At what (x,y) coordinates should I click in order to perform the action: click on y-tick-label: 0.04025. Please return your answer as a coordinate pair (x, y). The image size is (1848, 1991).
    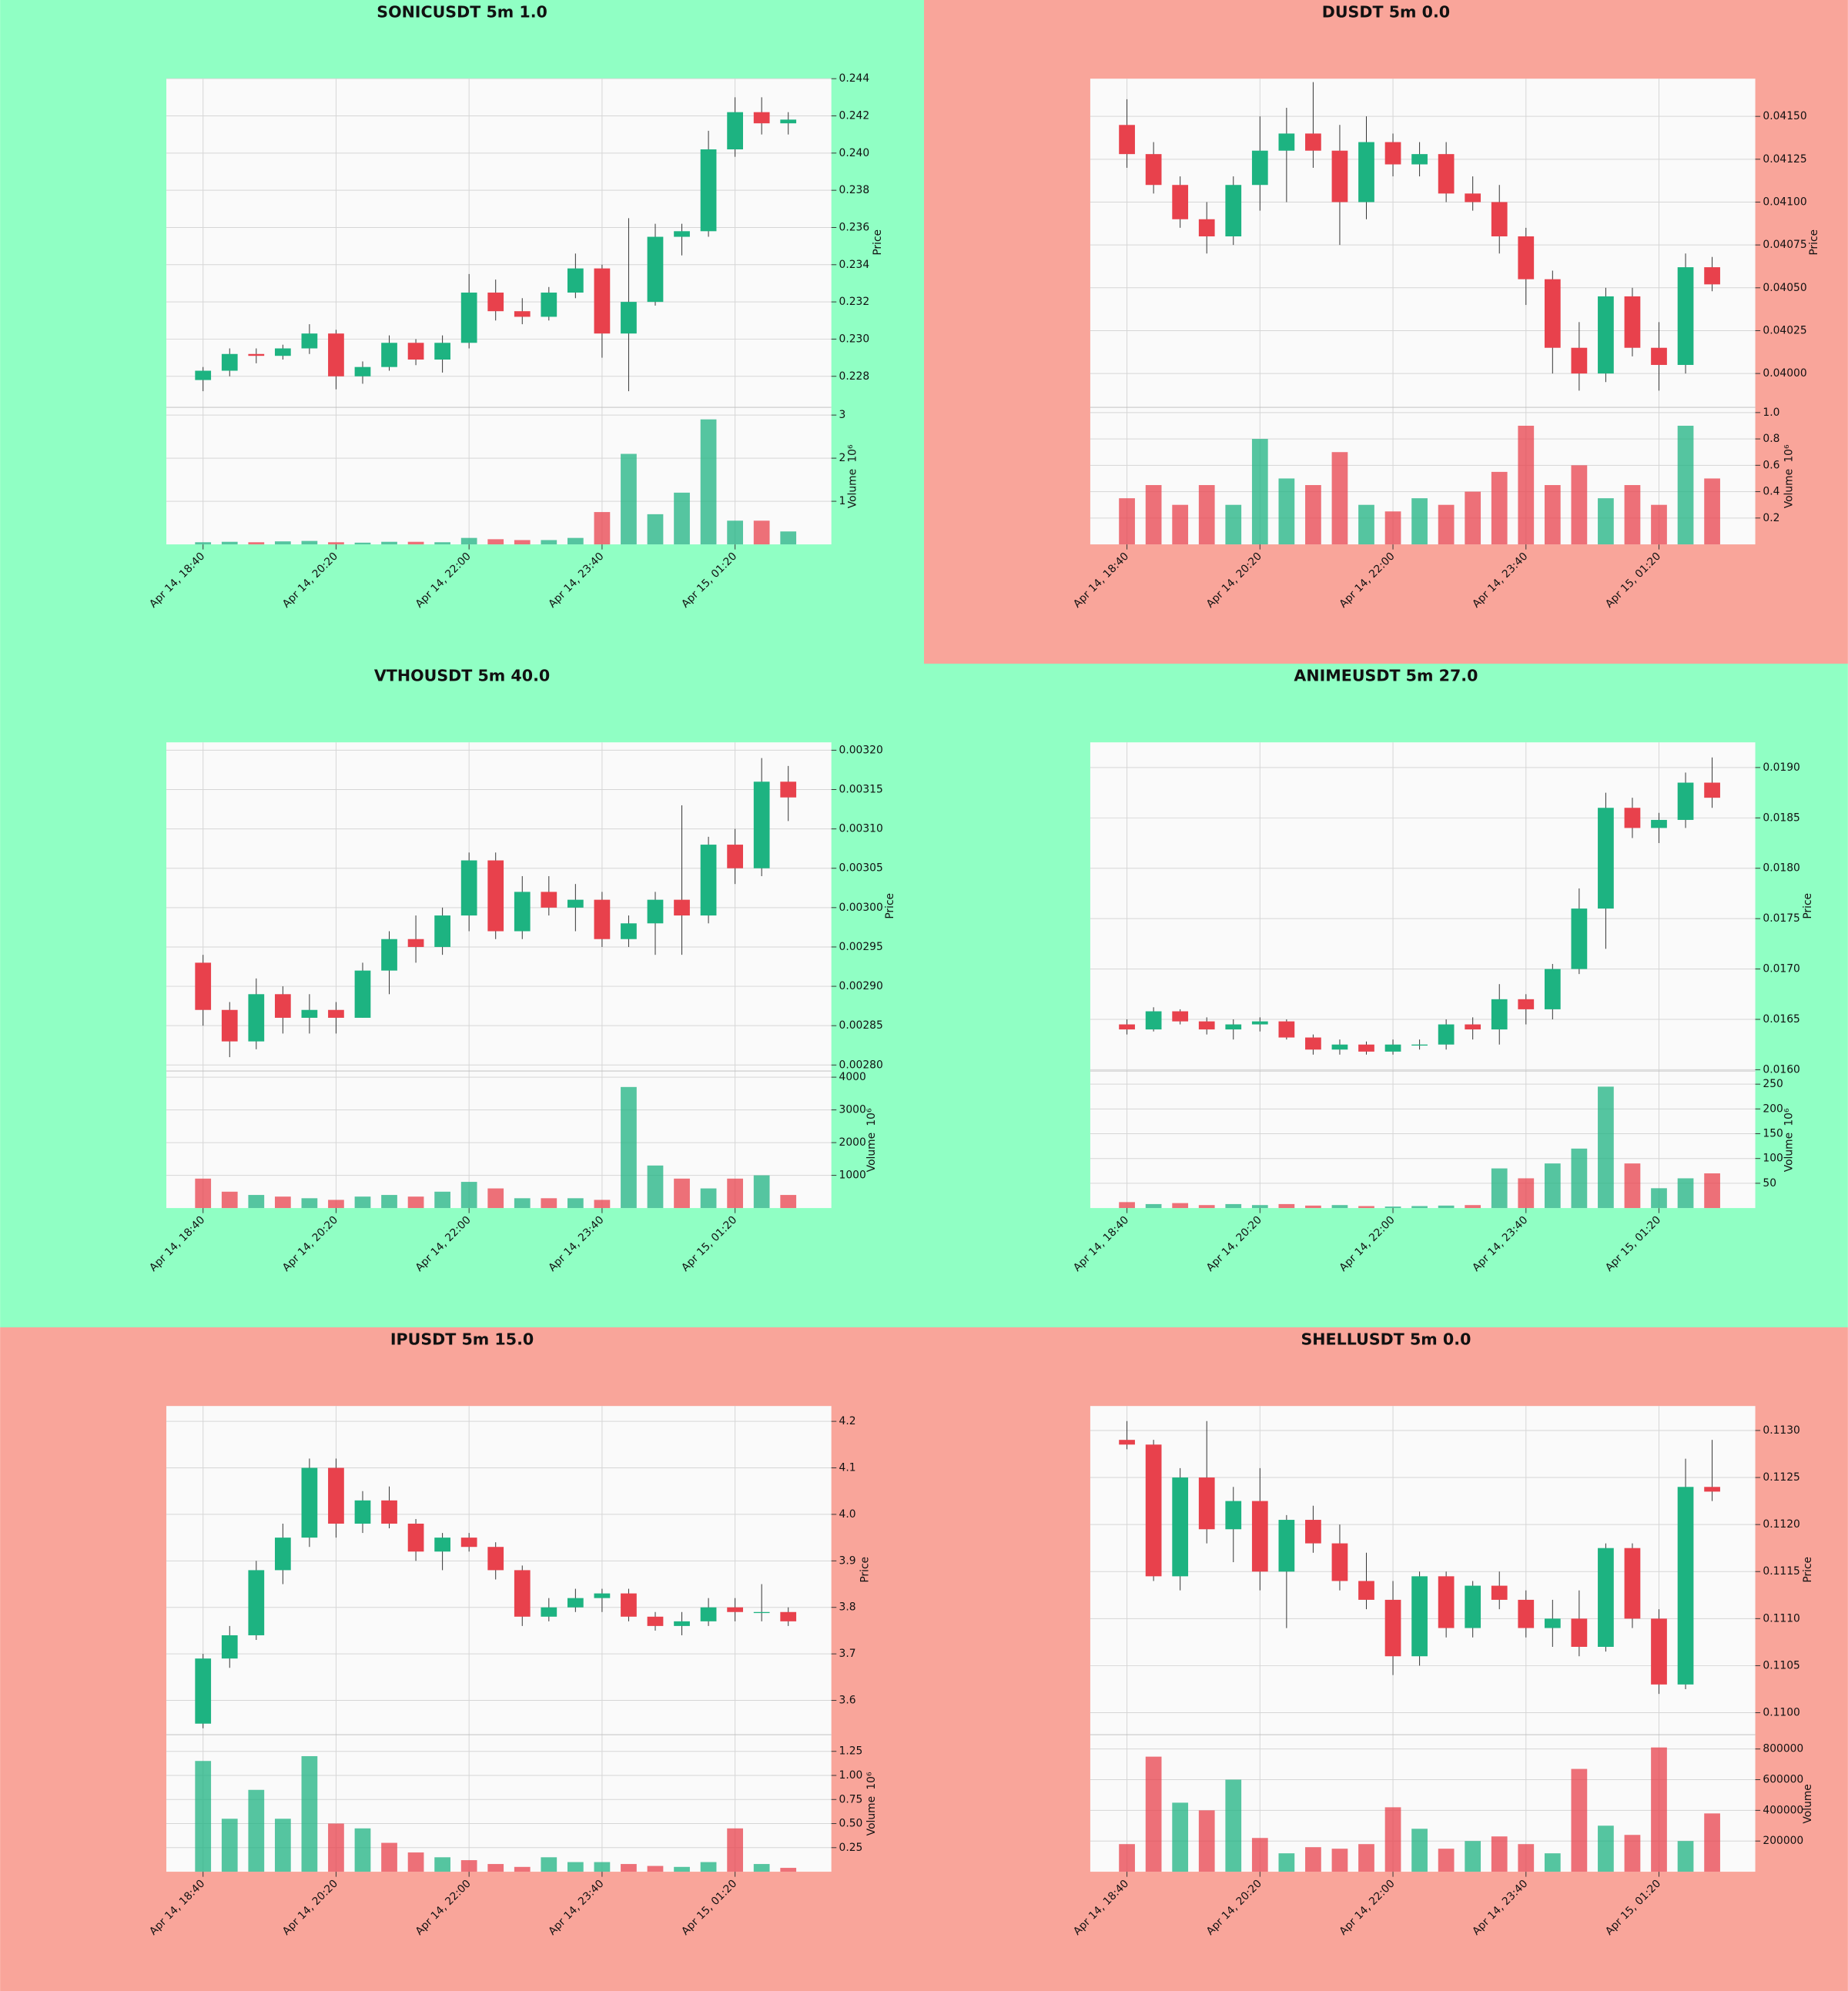
    Looking at the image, I should click on (1784, 330).